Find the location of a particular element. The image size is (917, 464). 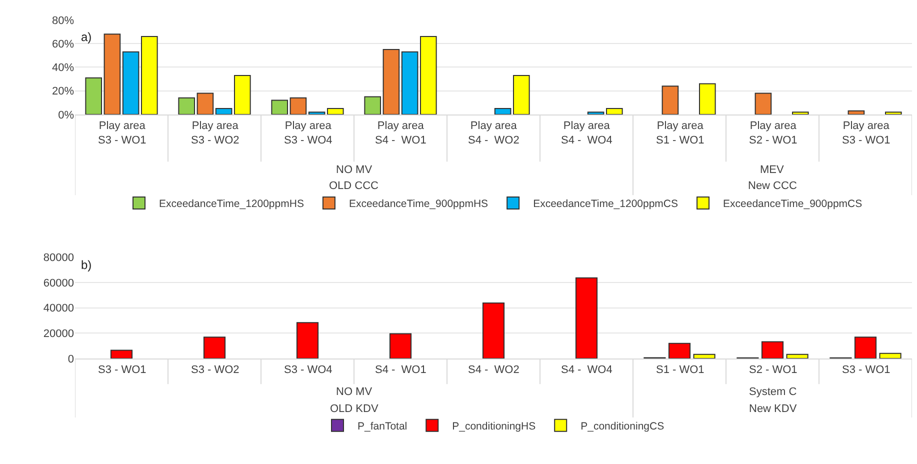

y-tick-label: 40% is located at coordinates (63, 68).